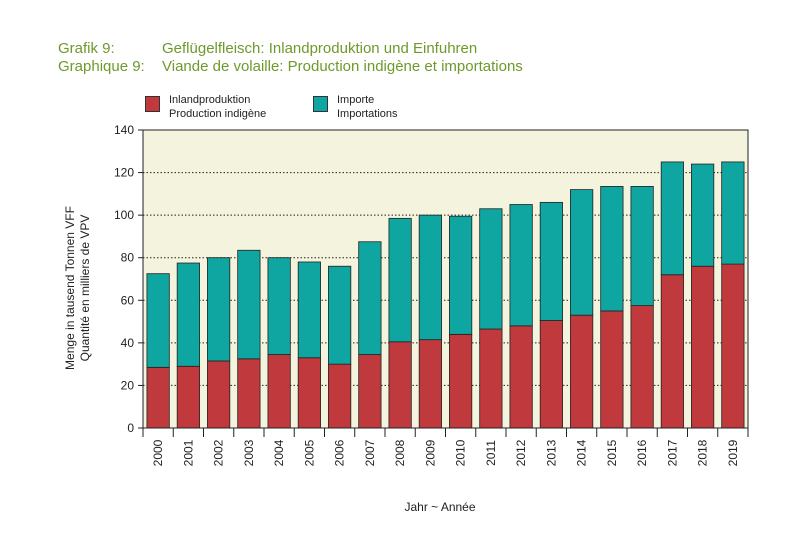 Image resolution: width=805 pixels, height=559 pixels. What do you see at coordinates (340, 452) in the screenshot?
I see `x-tick-label: 2006` at bounding box center [340, 452].